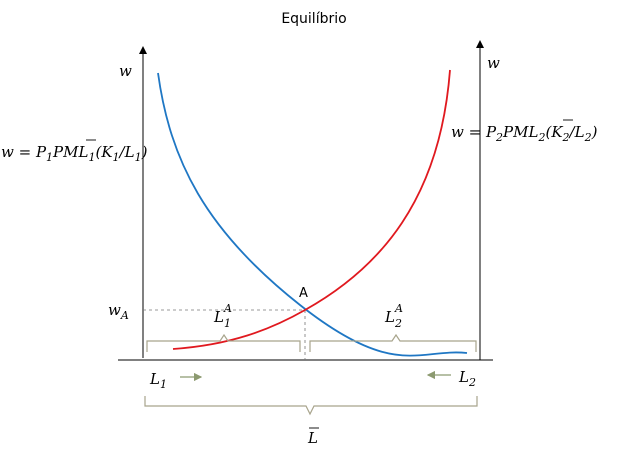  I want to click on l2-origin-label: L2, so click(467, 378).